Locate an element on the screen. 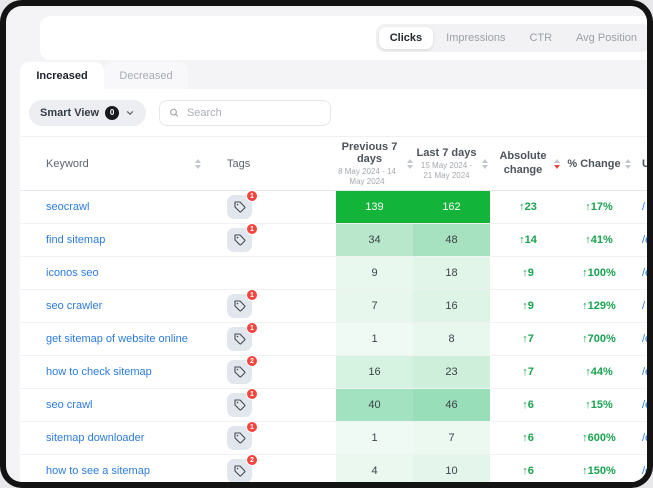 The width and height of the screenshot is (653, 488). tab-decreased: Decreased is located at coordinates (146, 75).